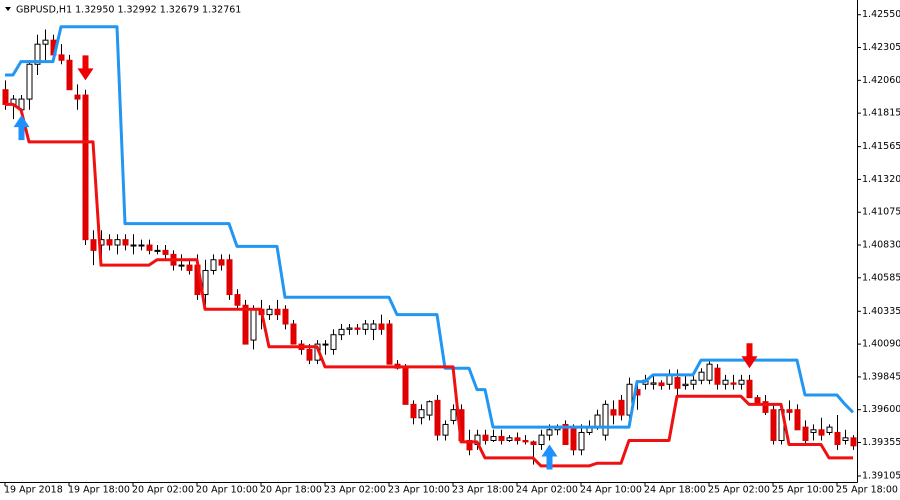 This screenshot has width=900, height=500. What do you see at coordinates (881, 146) in the screenshot?
I see `y-tick-label: 1.41565` at bounding box center [881, 146].